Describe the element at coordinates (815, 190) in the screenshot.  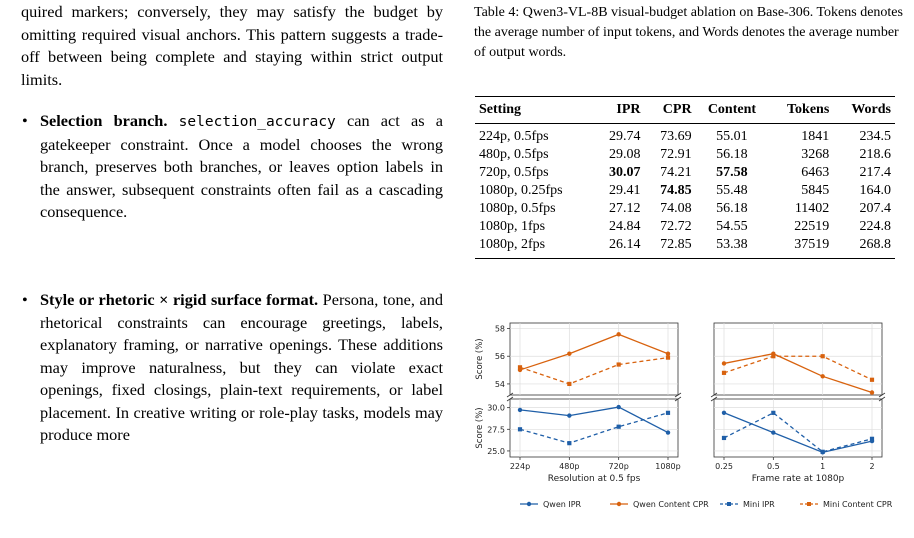
I see `table-cell: 5845` at that location.